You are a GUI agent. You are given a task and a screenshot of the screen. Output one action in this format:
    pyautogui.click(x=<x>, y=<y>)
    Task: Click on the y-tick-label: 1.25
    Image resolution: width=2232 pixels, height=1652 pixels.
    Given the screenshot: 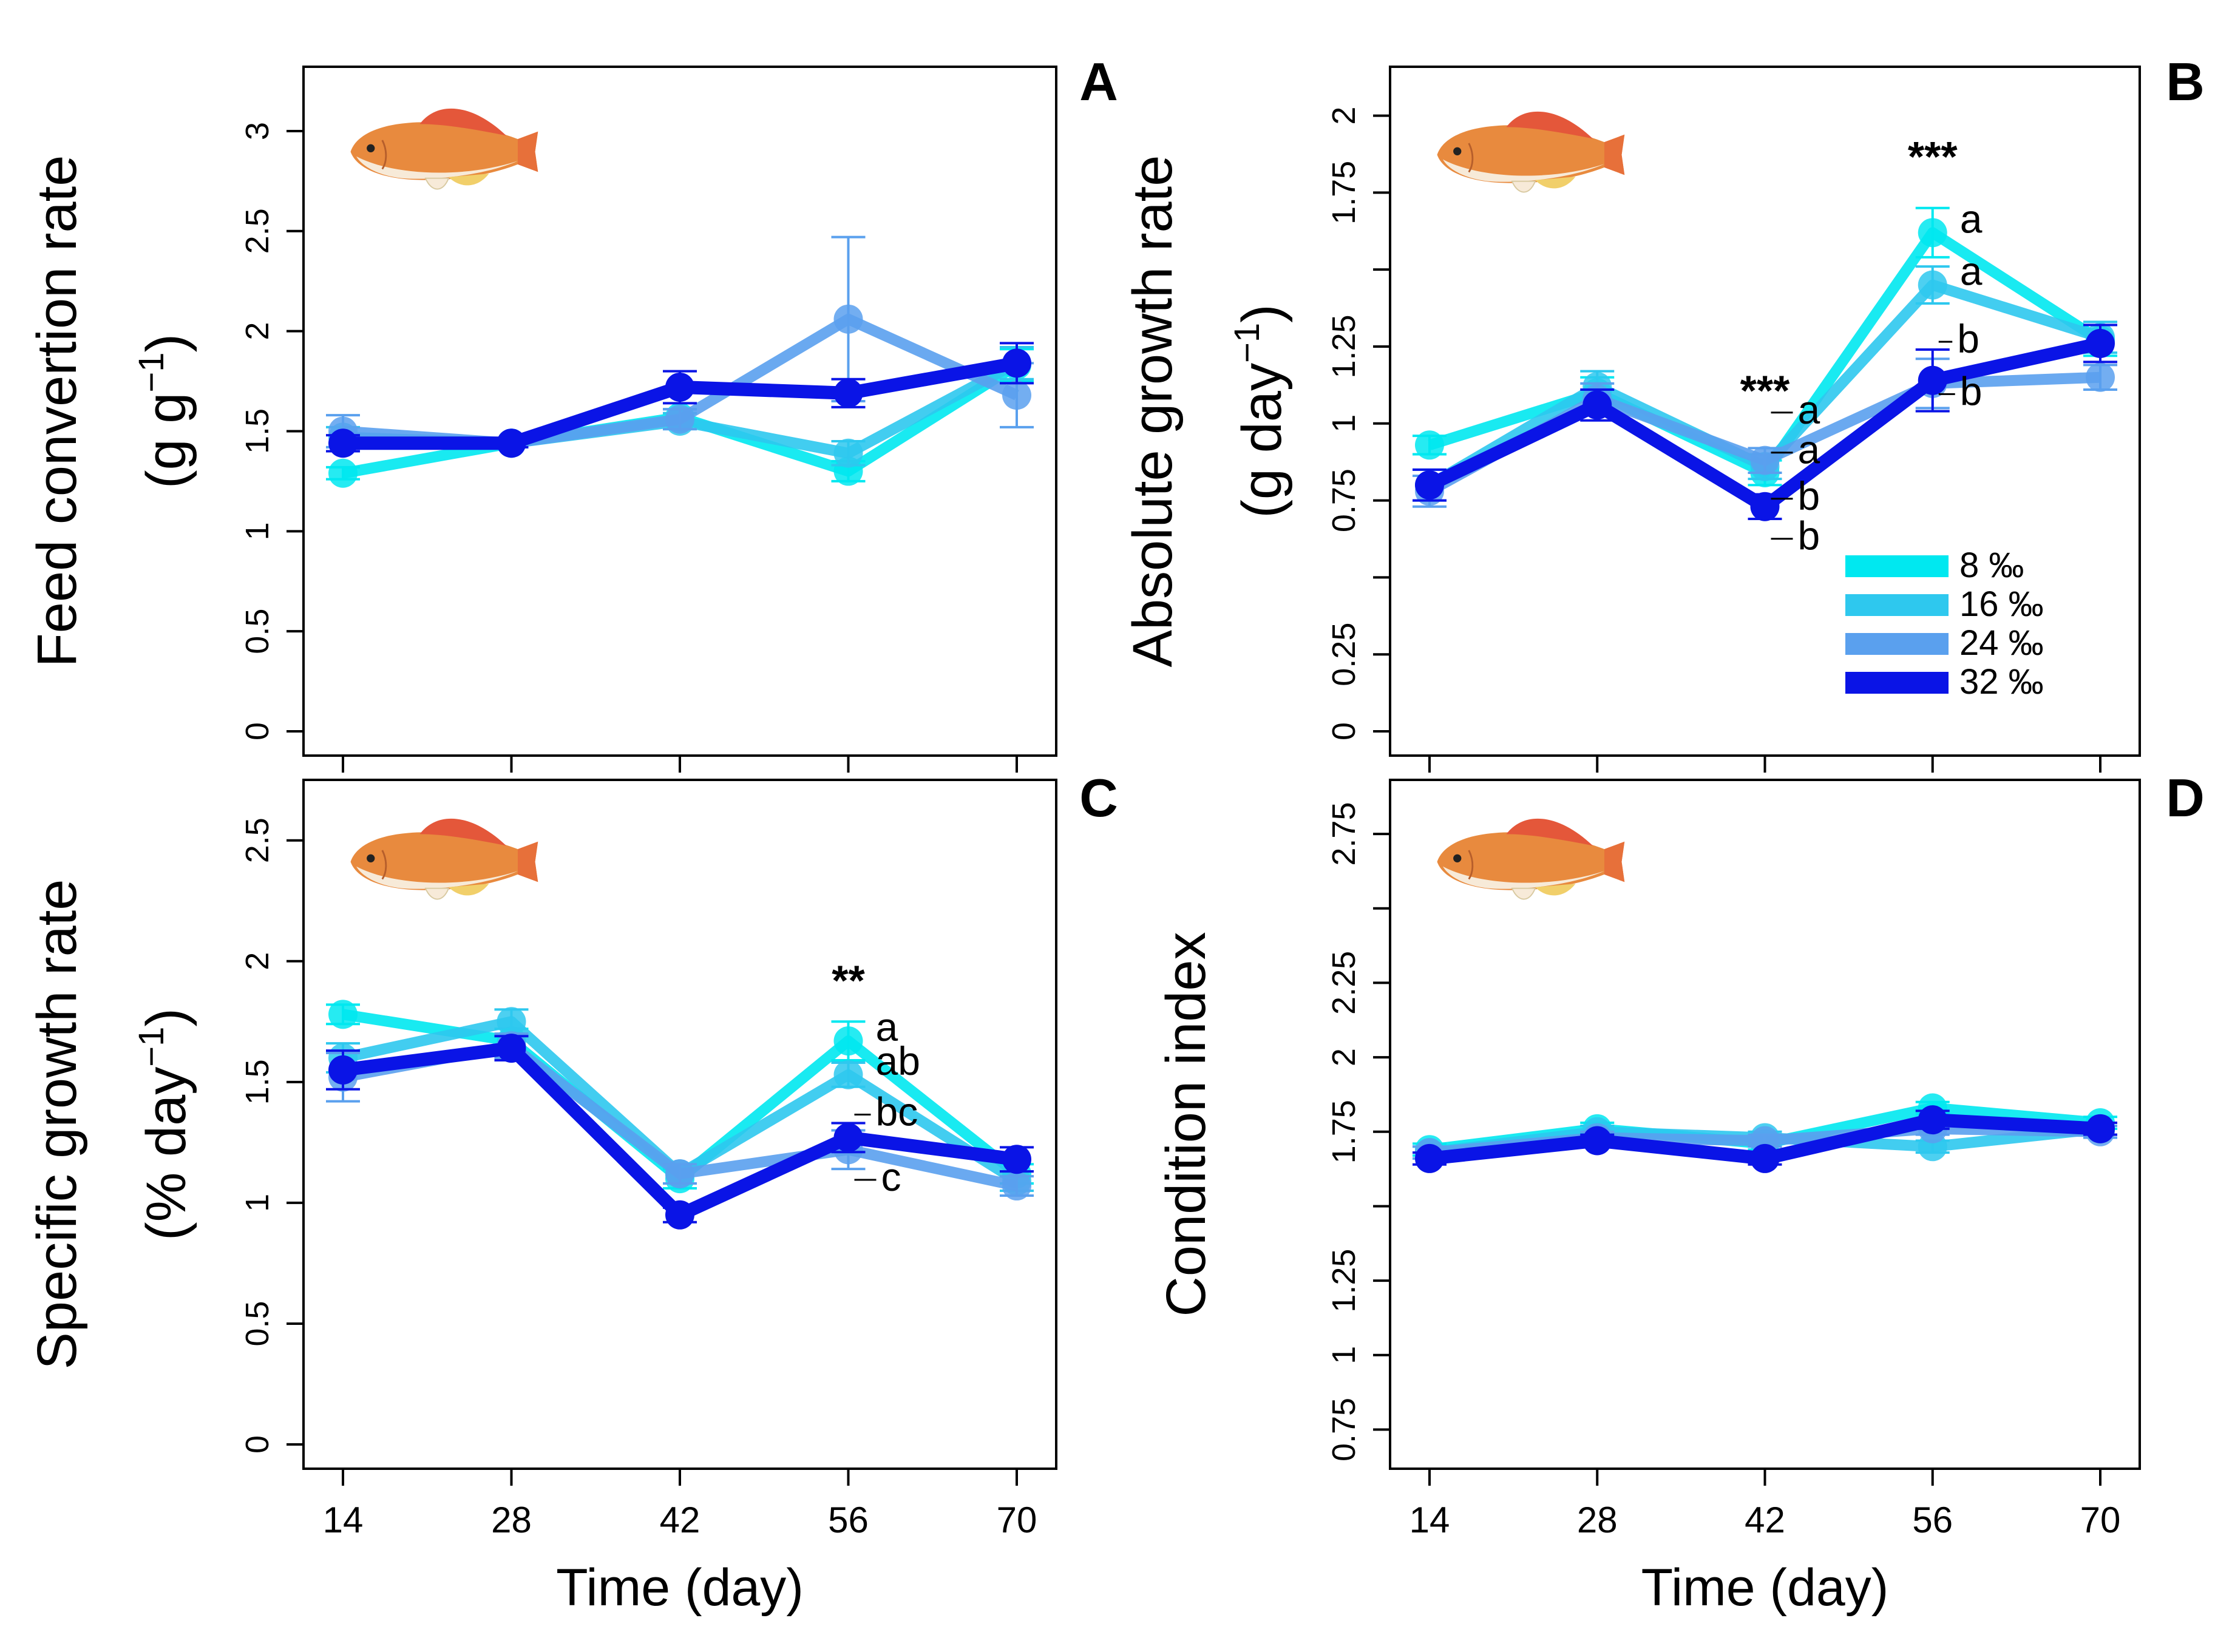 What is the action you would take?
    pyautogui.click(x=1344, y=346)
    